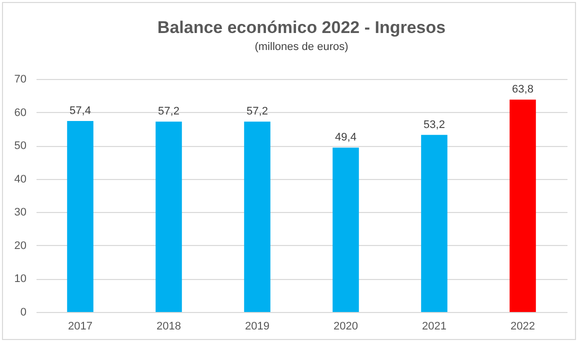  Describe the element at coordinates (434, 124) in the screenshot. I see `data-label: 53,2` at that location.